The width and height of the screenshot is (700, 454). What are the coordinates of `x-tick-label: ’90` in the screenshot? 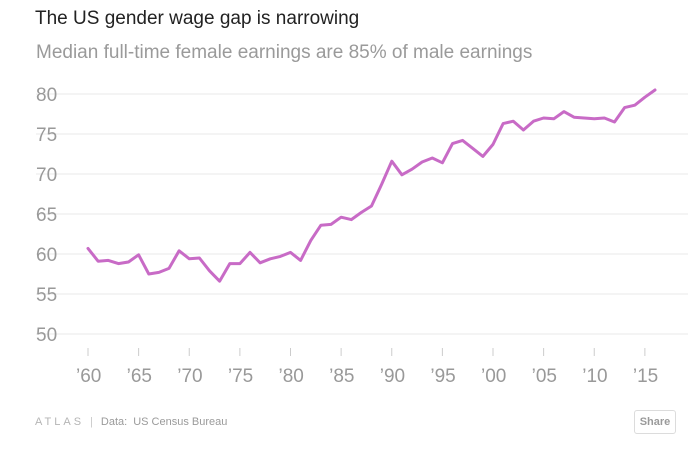 It's located at (392, 376).